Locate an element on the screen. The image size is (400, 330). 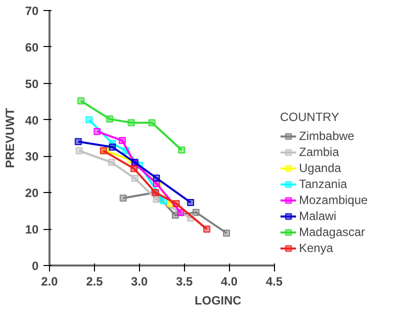
y-axis-title: PREVUWT is located at coordinates (10, 137).